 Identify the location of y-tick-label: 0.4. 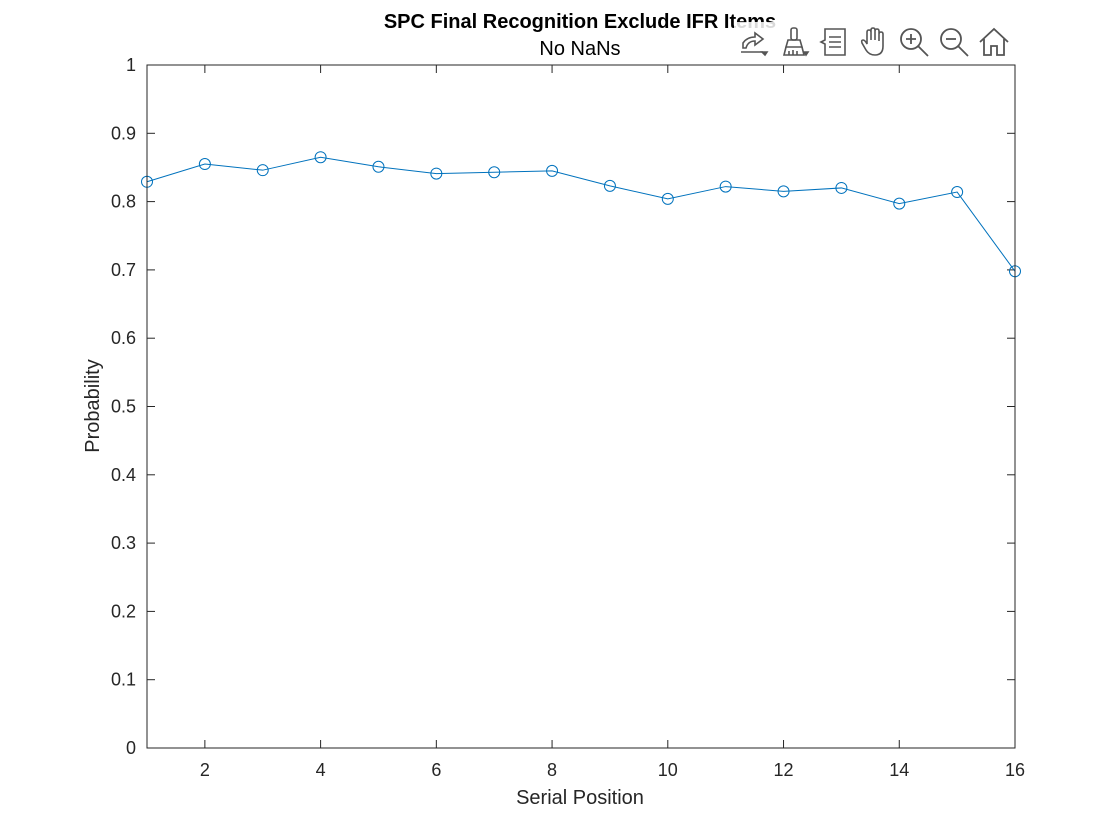
(123, 475).